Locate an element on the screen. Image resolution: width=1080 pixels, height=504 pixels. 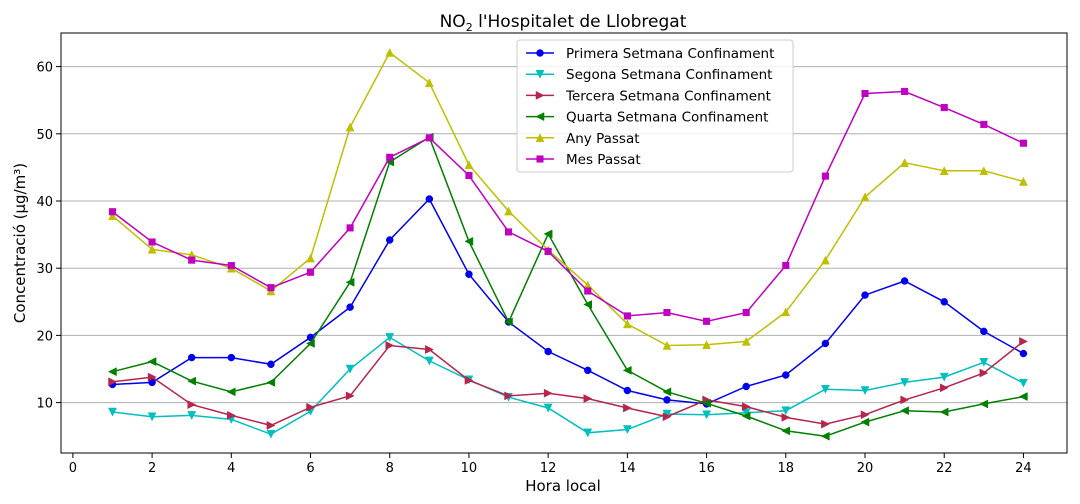
y-tick-label: 60 is located at coordinates (44, 68).